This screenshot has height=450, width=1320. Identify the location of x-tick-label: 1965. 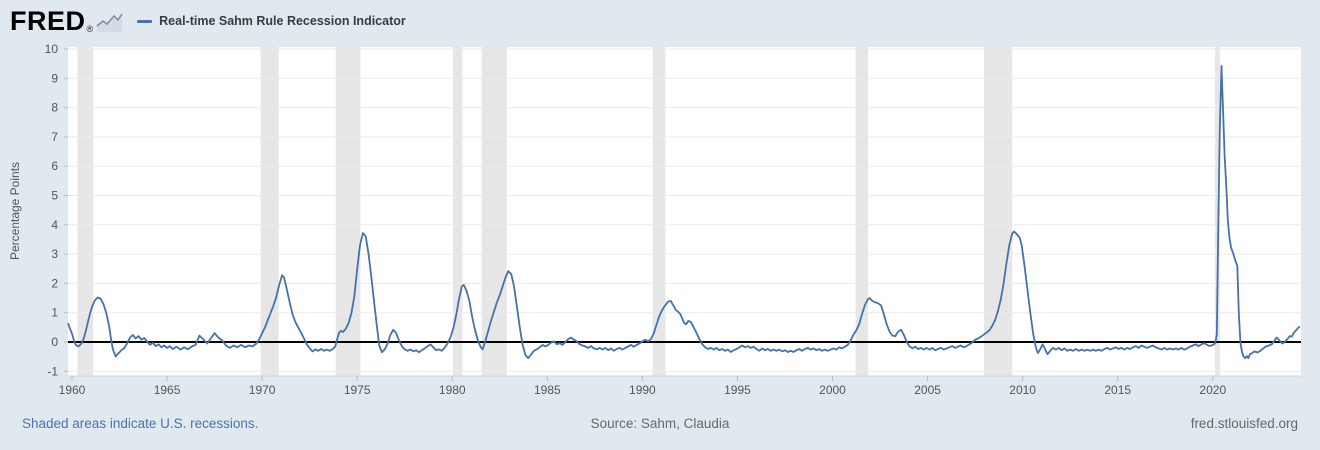
(167, 390).